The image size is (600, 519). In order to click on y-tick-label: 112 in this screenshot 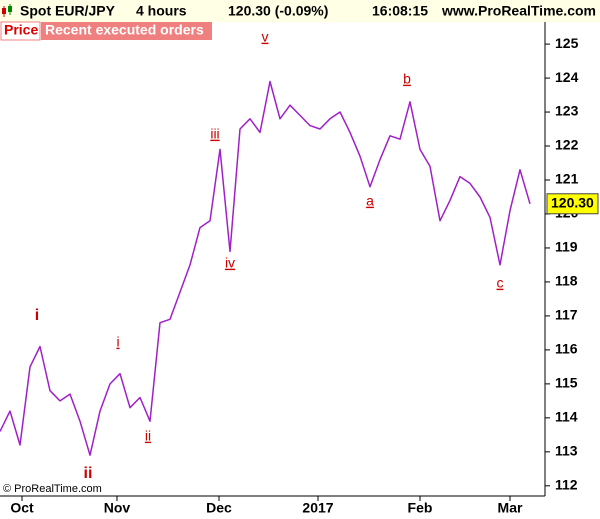, I will do `click(566, 485)`.